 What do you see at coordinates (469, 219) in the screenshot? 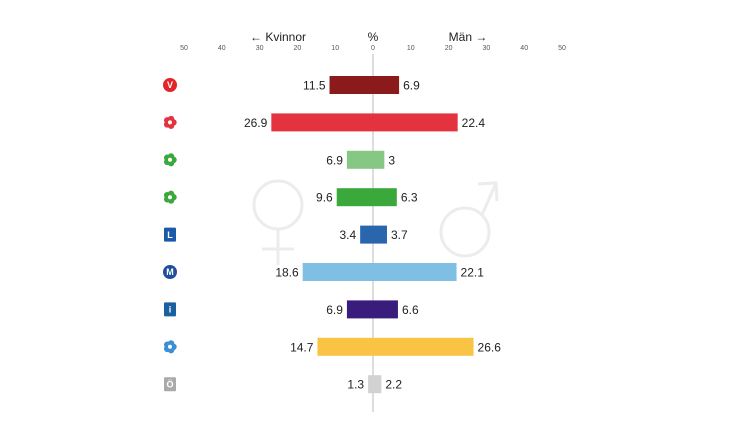
I see `male-symbol-icon` at bounding box center [469, 219].